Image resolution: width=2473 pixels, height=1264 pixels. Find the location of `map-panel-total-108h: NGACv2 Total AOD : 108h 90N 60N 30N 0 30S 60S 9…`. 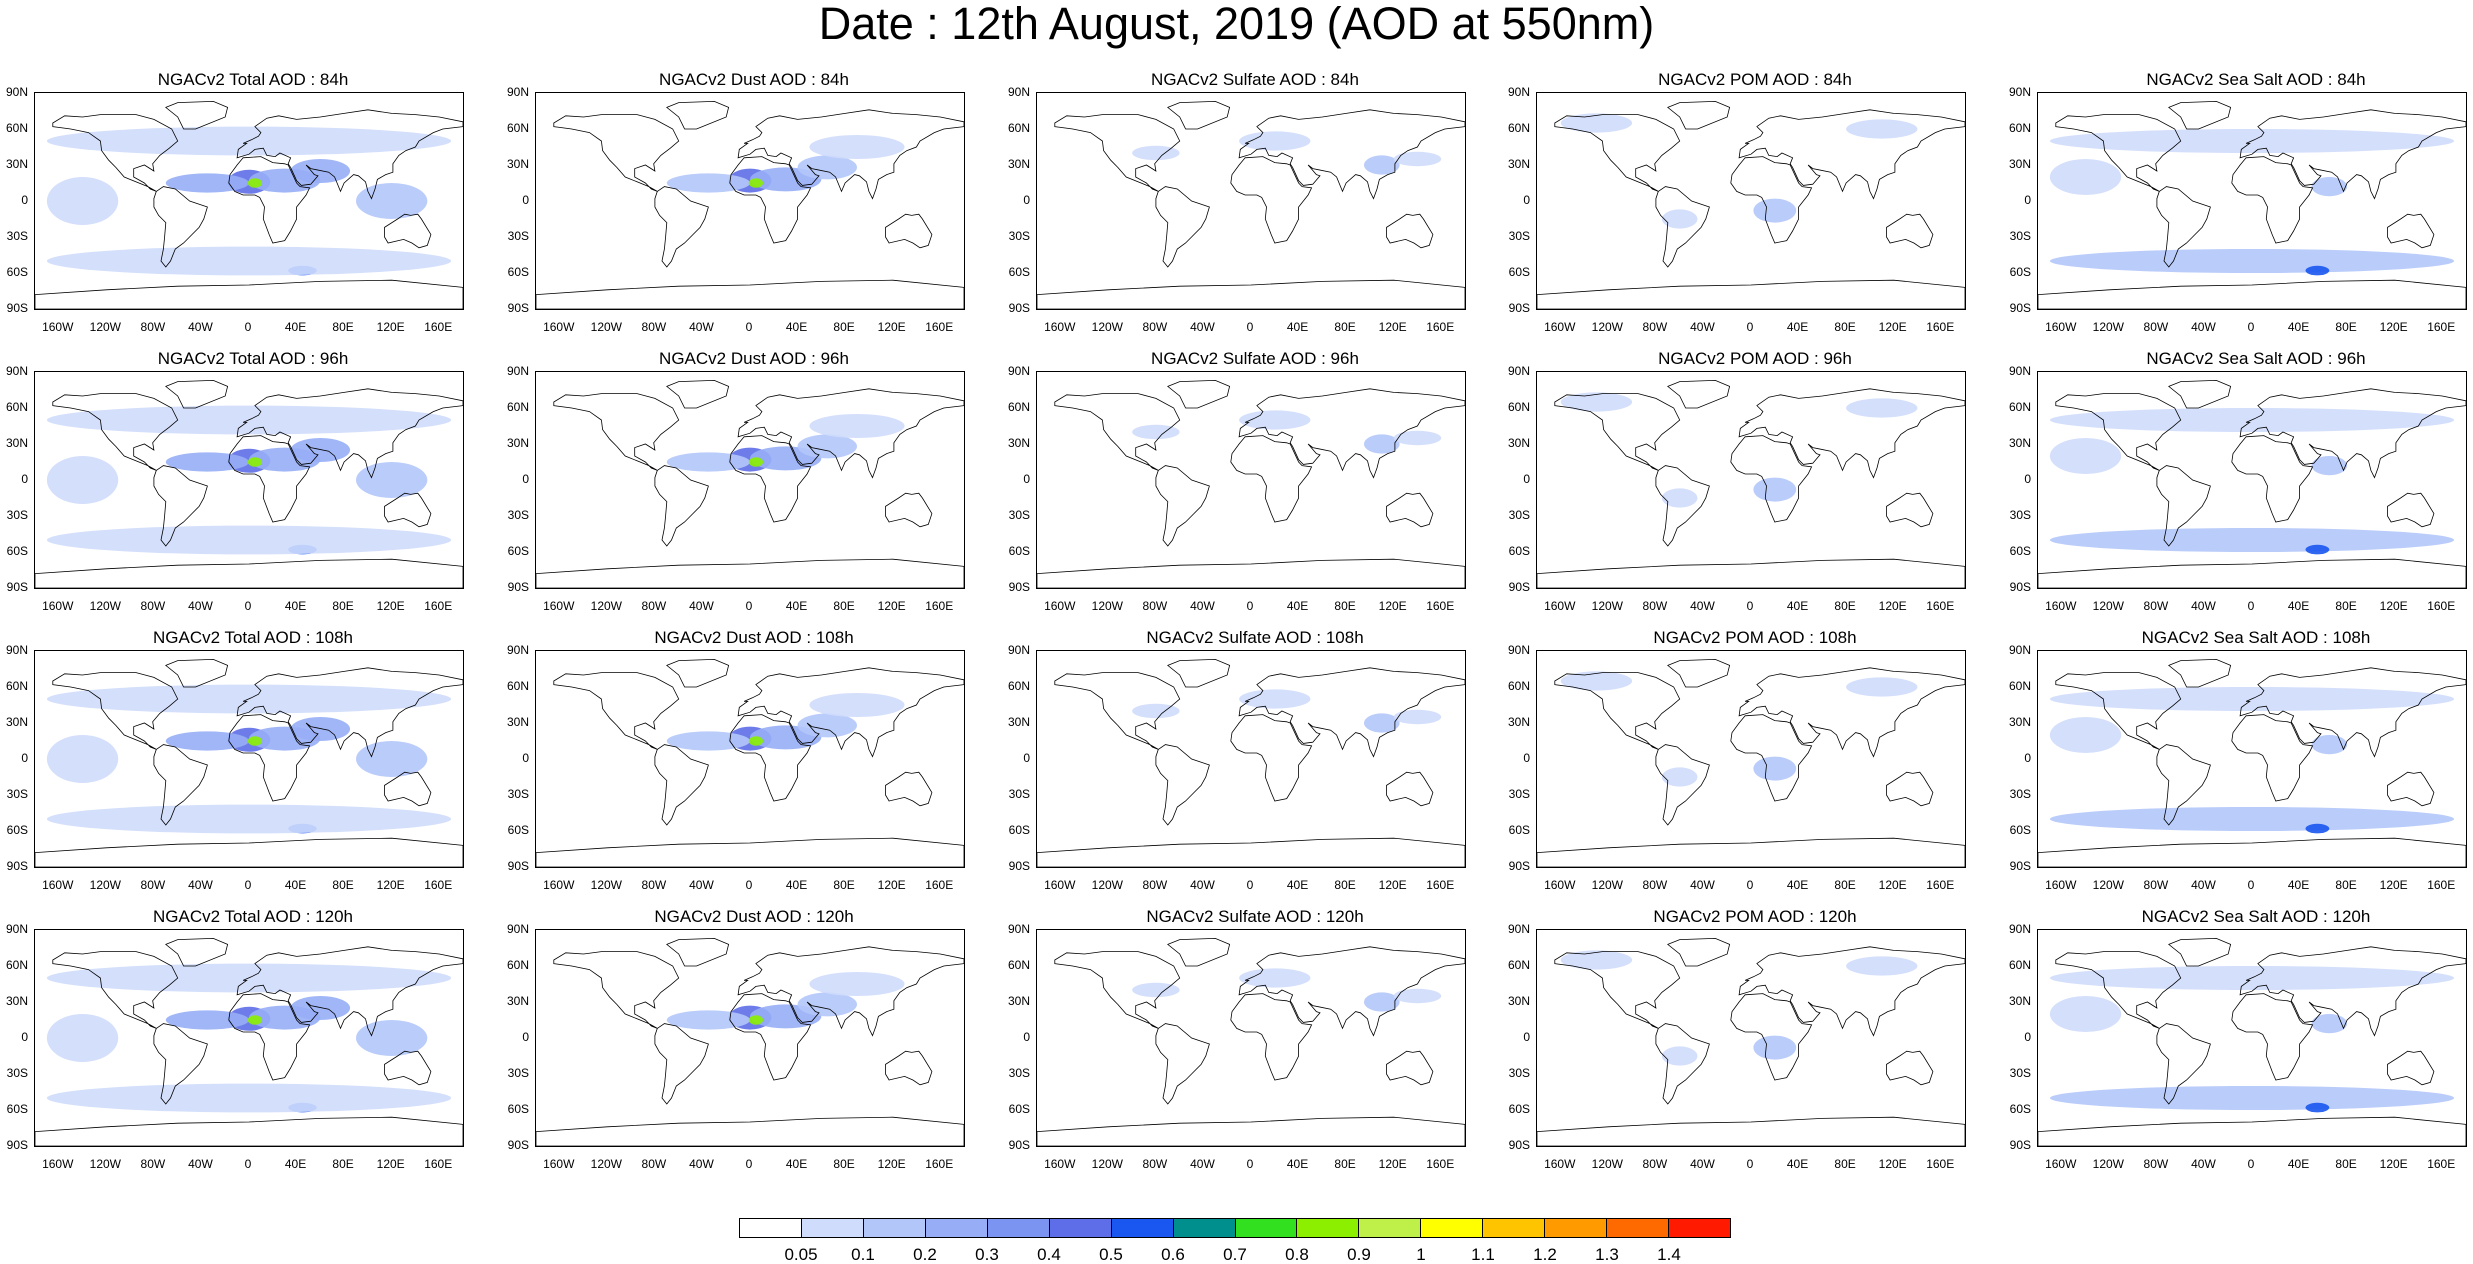

map-panel-total-108h: NGACv2 Total AOD : 108h 90N 60N 30N 0 30S 60S 9… is located at coordinates (239, 768).